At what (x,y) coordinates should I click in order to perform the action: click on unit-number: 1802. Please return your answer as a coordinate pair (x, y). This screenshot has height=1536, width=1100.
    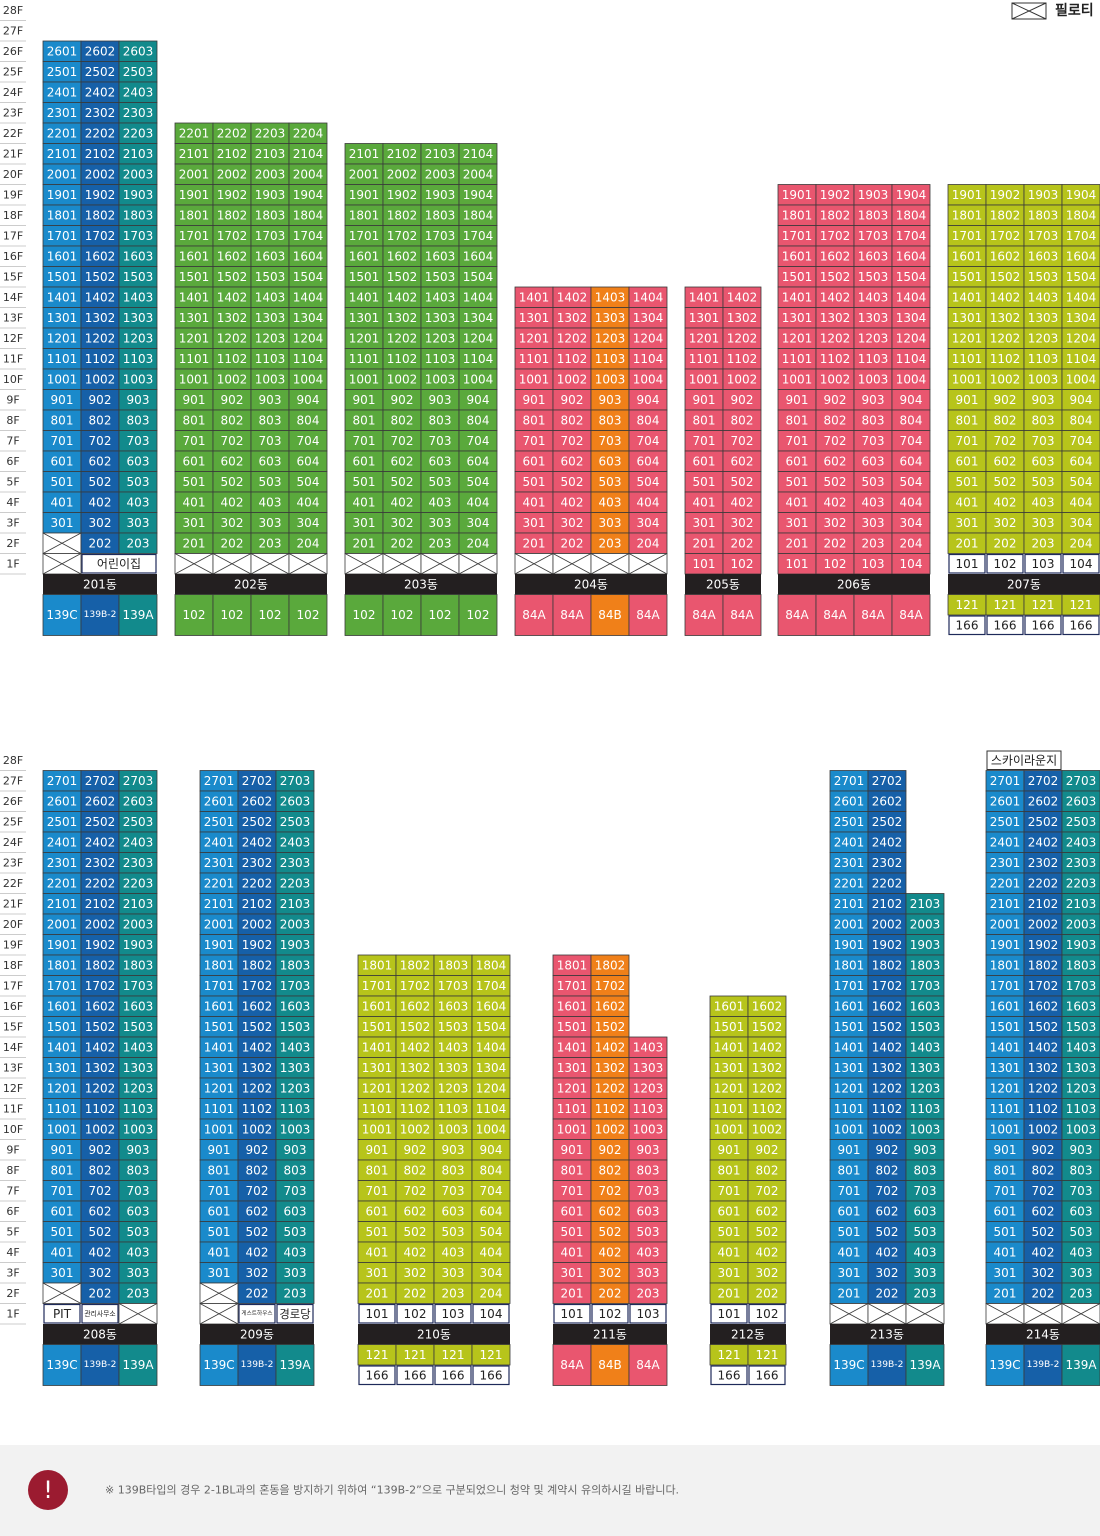
    Looking at the image, I should click on (100, 965).